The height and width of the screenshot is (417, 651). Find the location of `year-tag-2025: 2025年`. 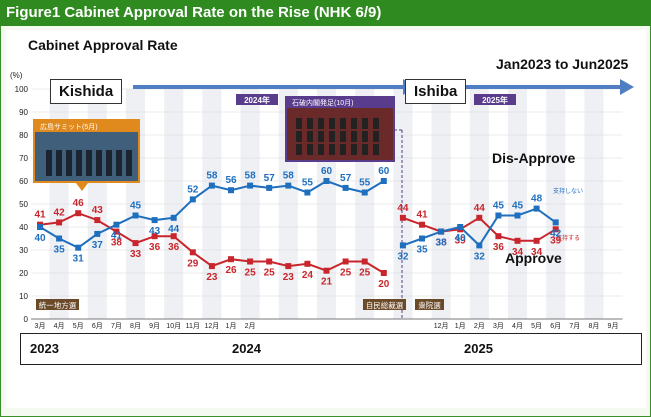

year-tag-2025: 2025年 is located at coordinates (495, 100).